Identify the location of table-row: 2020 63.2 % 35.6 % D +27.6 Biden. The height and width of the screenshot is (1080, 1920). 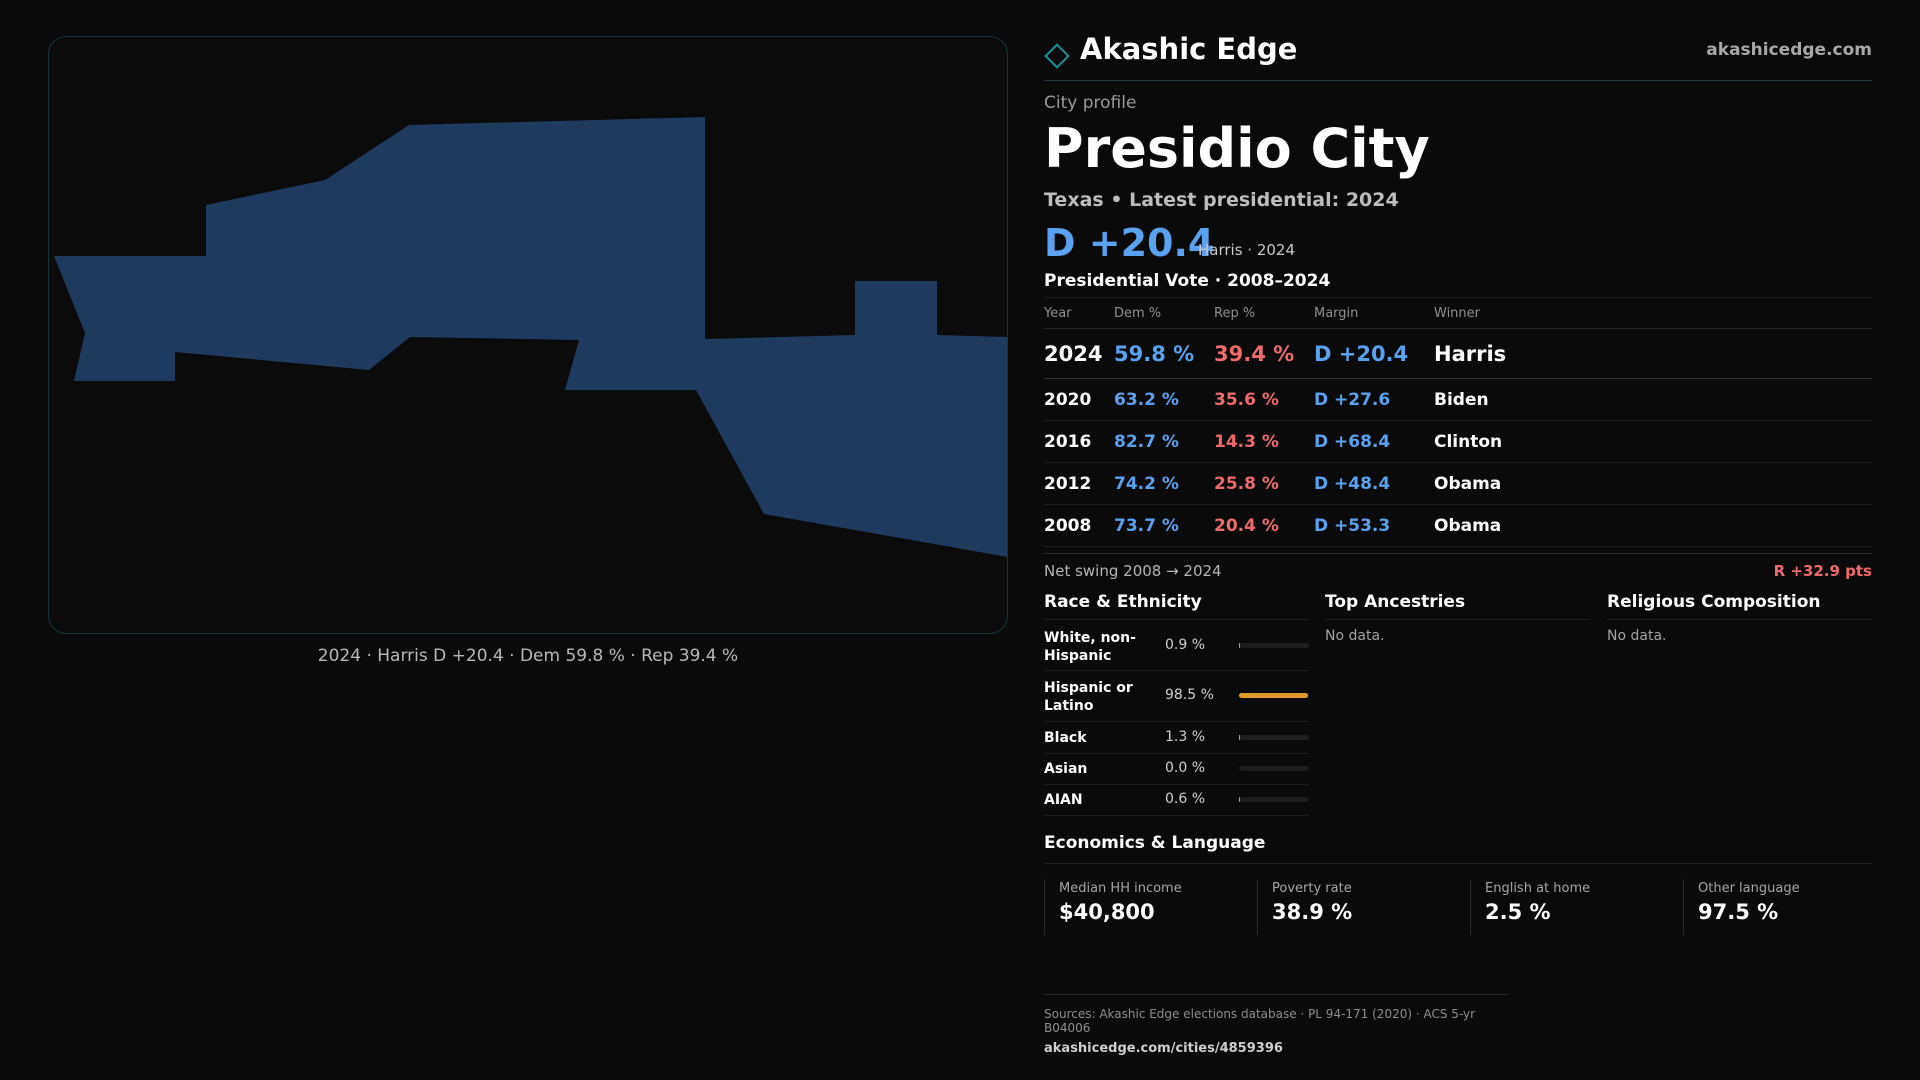
(1458, 399).